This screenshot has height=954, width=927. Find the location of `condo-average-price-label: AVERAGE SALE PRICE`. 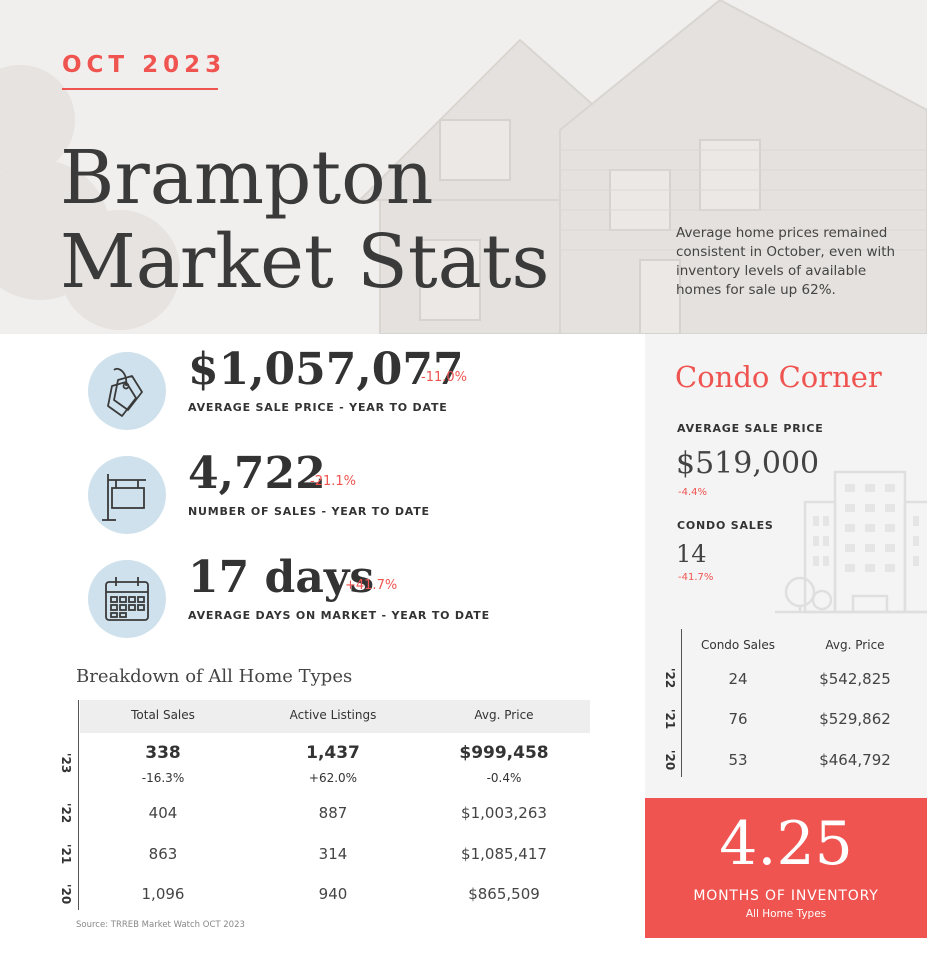

condo-average-price-label: AVERAGE SALE PRICE is located at coordinates (750, 428).